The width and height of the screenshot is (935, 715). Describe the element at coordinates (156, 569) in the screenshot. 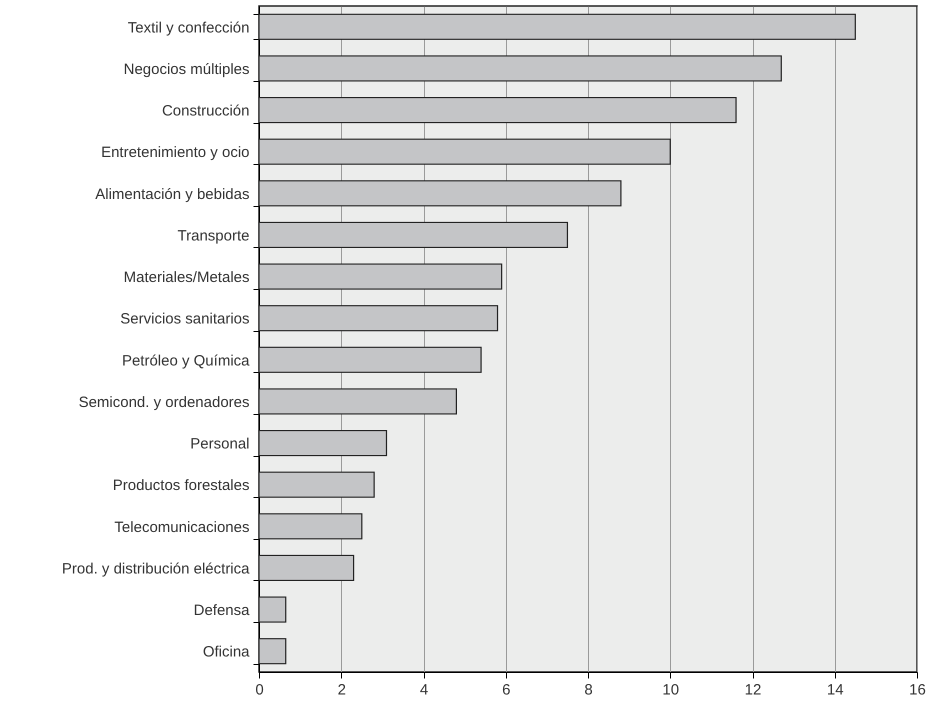

I see `y-tick-label: Prod. y distribución eléctrica` at that location.